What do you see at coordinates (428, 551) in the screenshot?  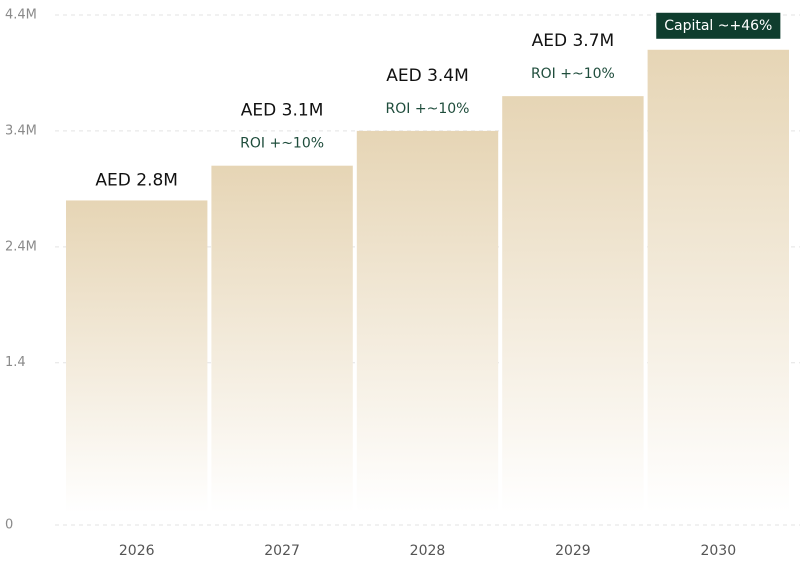 I see `x-tick-label: 2028` at bounding box center [428, 551].